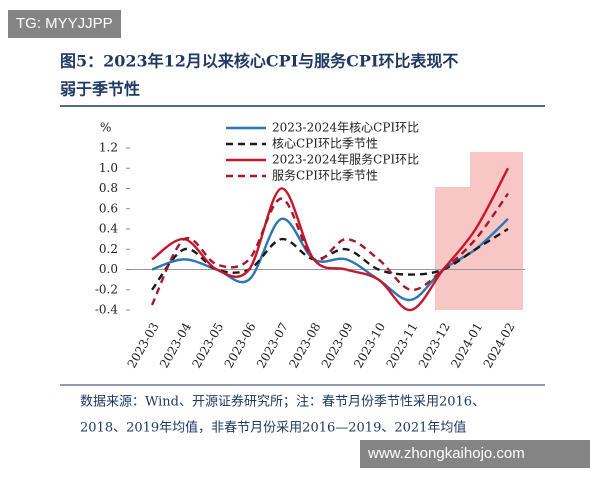  I want to click on y-tick-label: 0.4, so click(108, 229).